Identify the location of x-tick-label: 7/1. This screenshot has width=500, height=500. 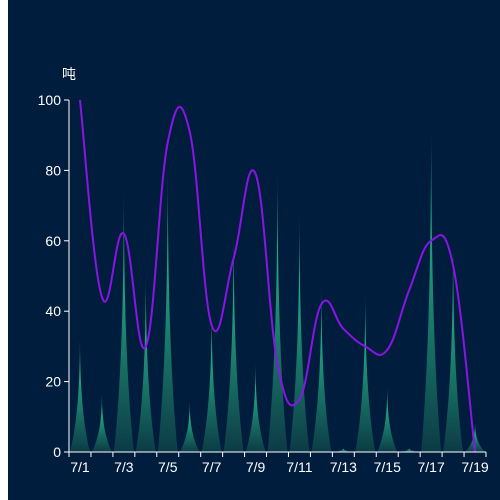
(80, 467).